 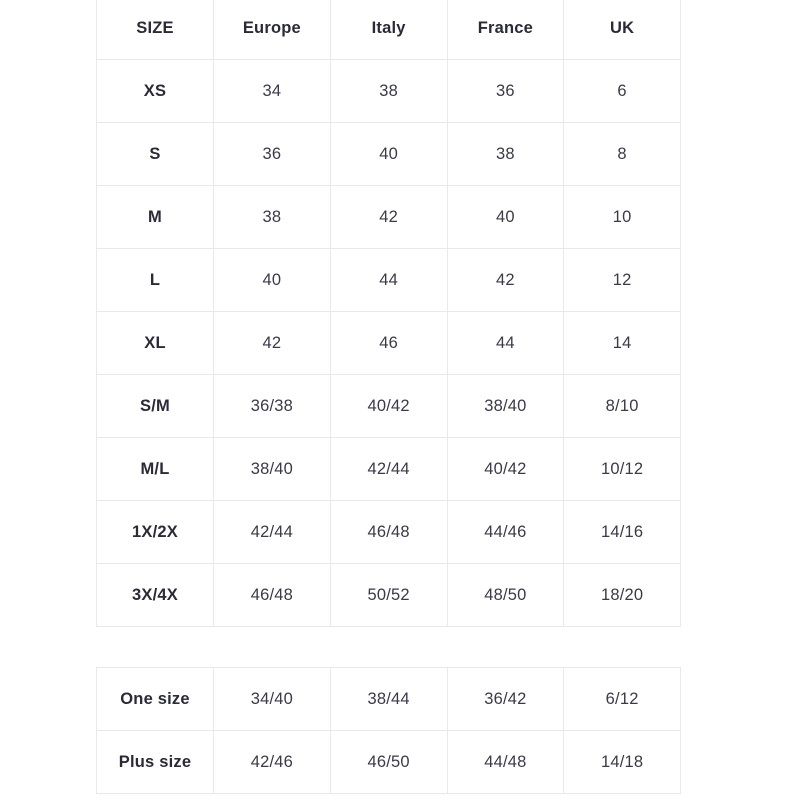 What do you see at coordinates (505, 217) in the screenshot?
I see `cell-france: 40` at bounding box center [505, 217].